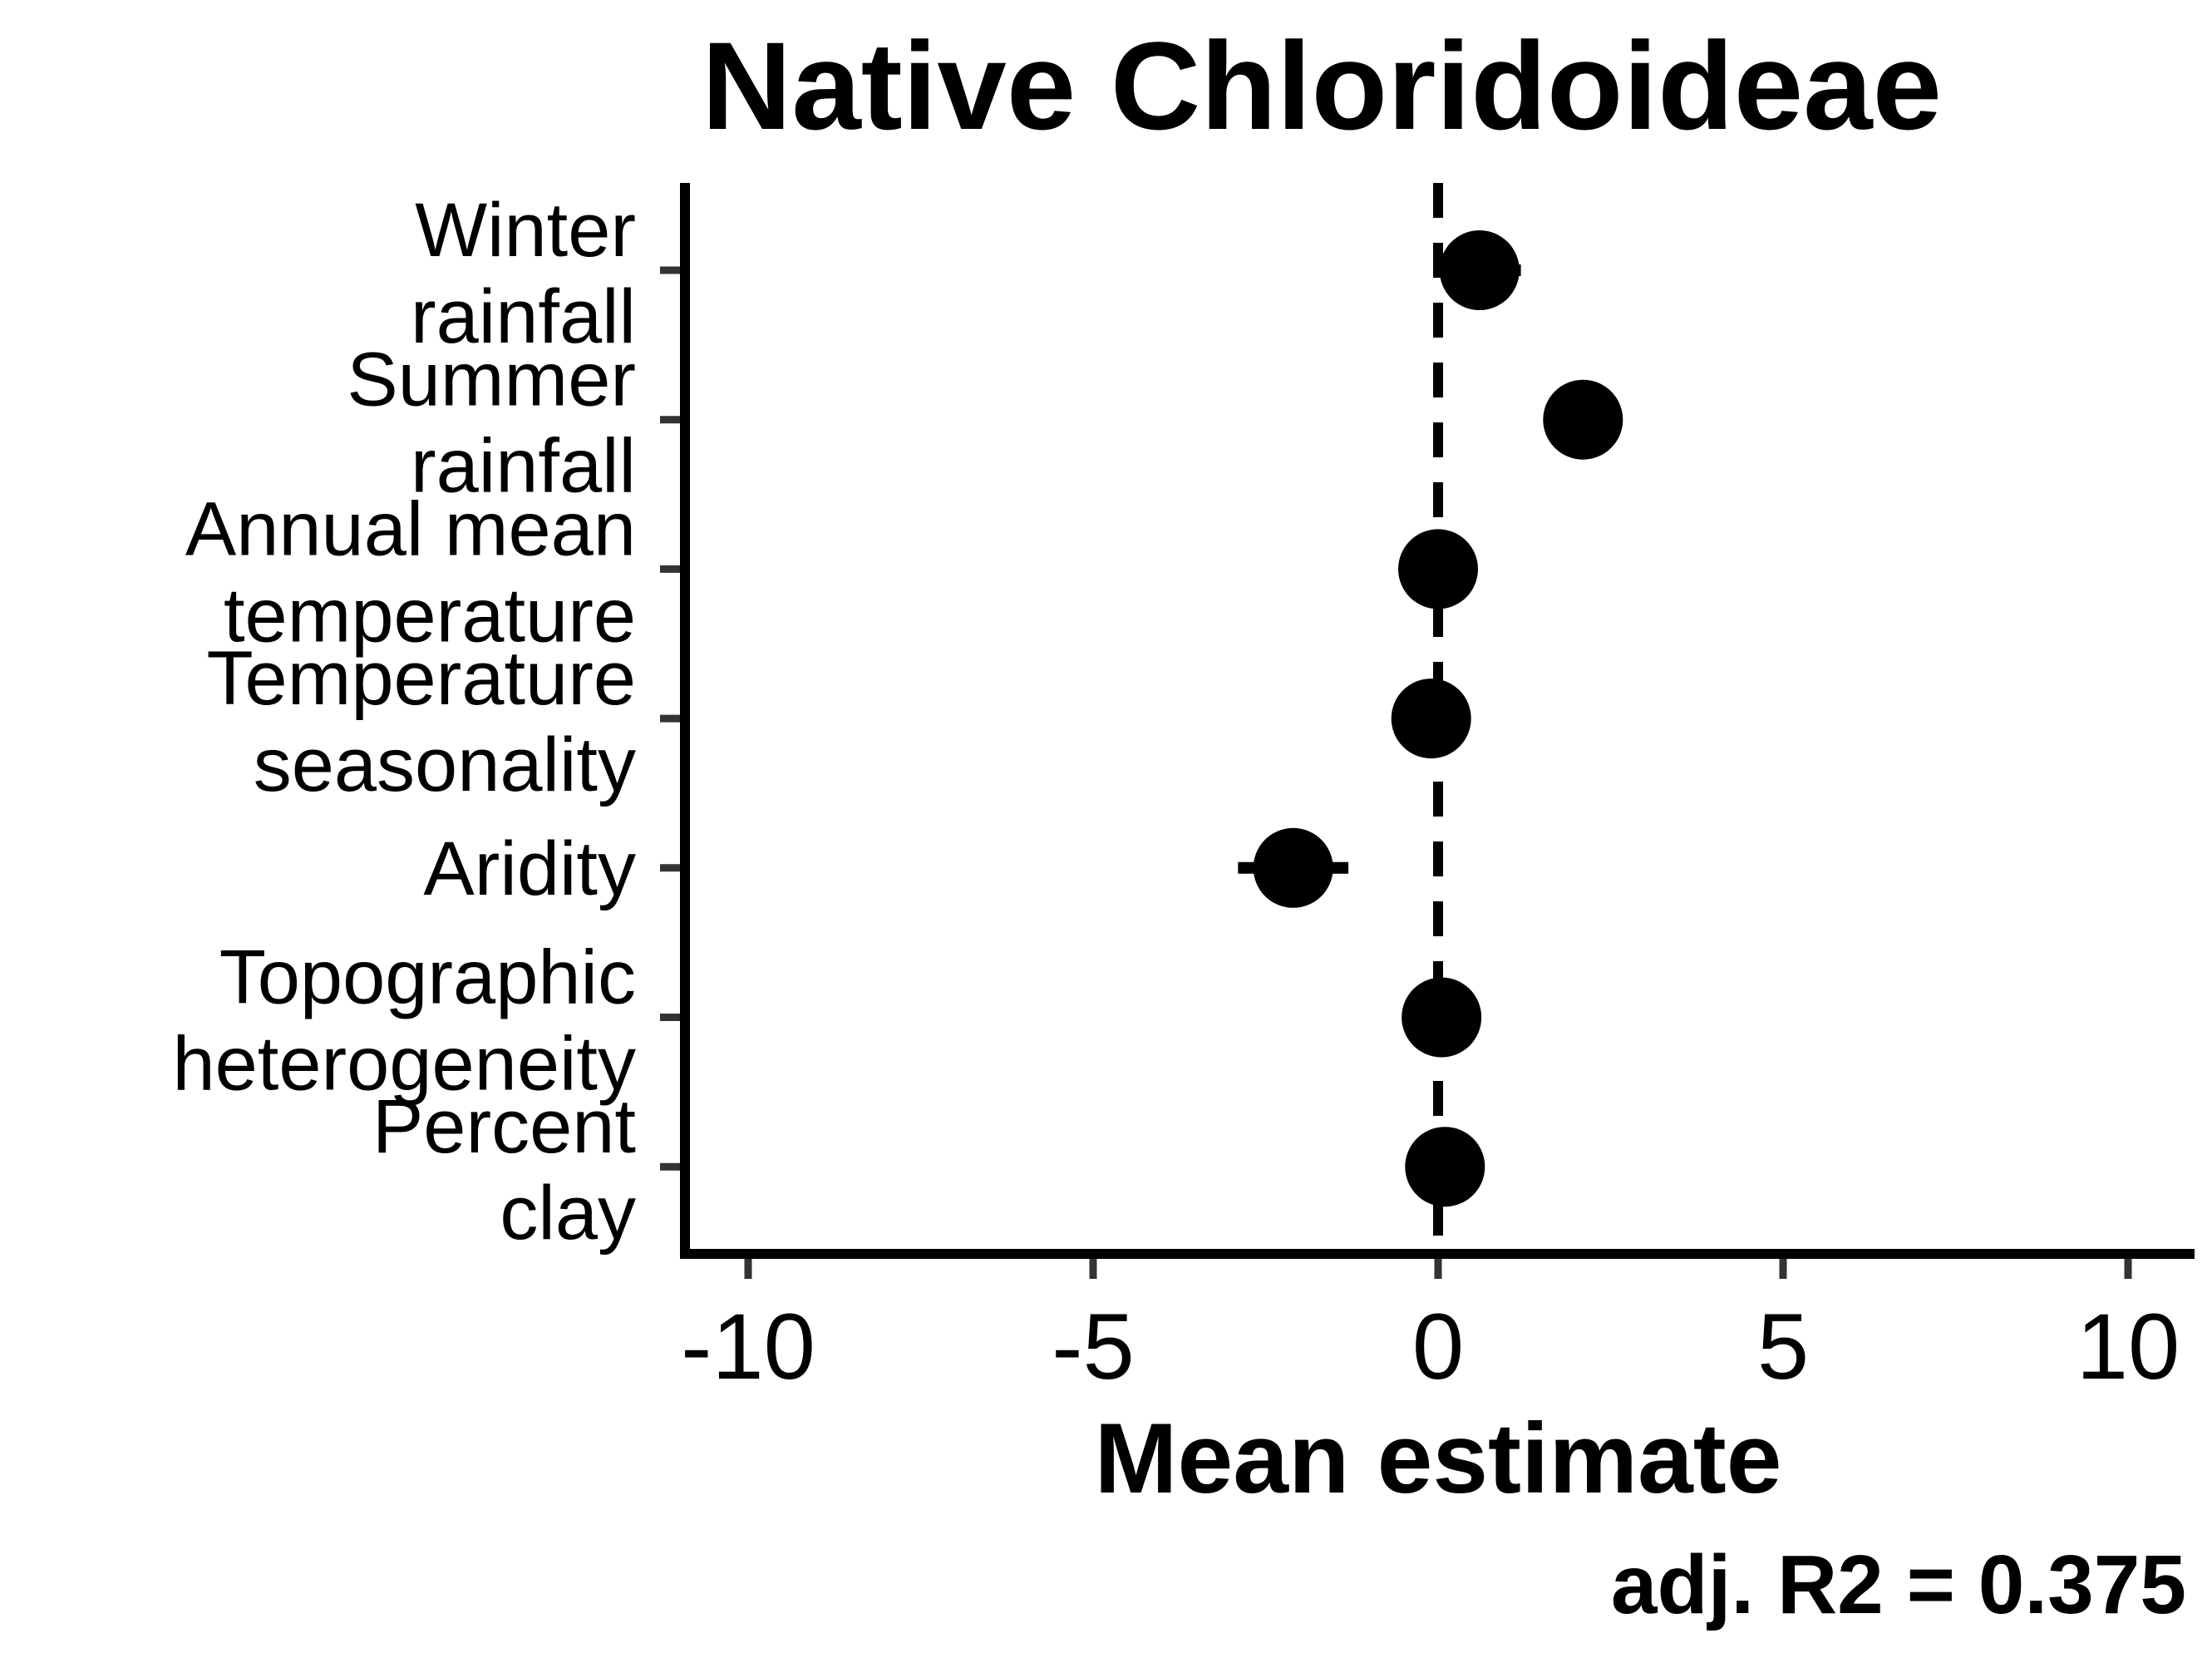  What do you see at coordinates (1322, 85) in the screenshot?
I see `chart-title: Native Chloridoideae` at bounding box center [1322, 85].